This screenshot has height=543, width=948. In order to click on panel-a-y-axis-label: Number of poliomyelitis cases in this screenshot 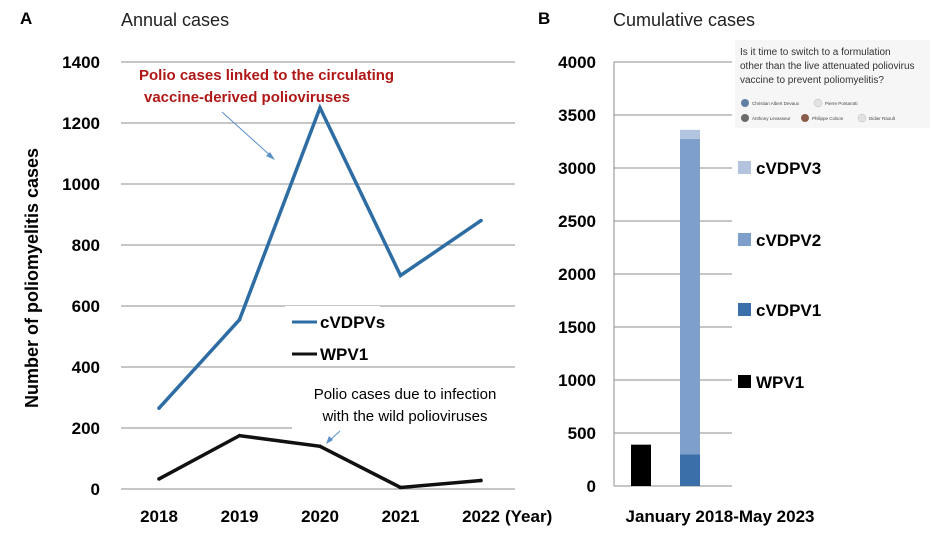, I will do `click(32, 278)`.